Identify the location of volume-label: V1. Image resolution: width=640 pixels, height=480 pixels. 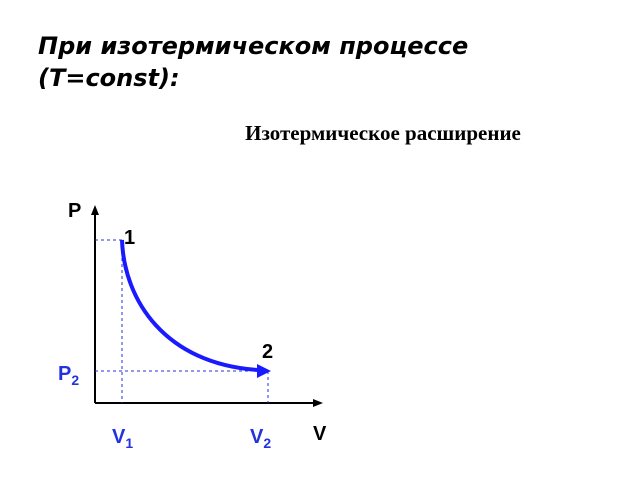
(122, 438).